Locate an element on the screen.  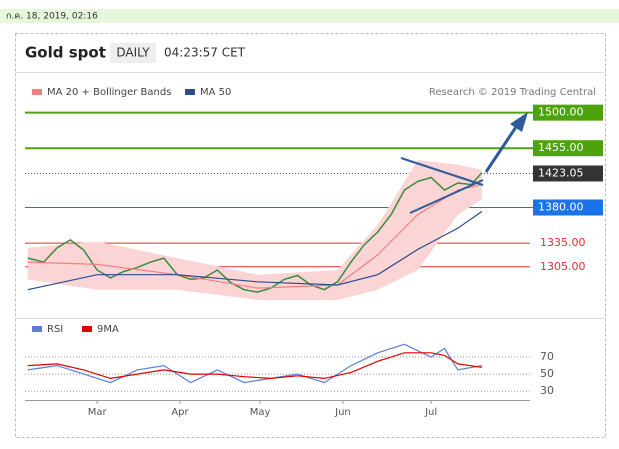
x-tick-label: Jun is located at coordinates (342, 412).